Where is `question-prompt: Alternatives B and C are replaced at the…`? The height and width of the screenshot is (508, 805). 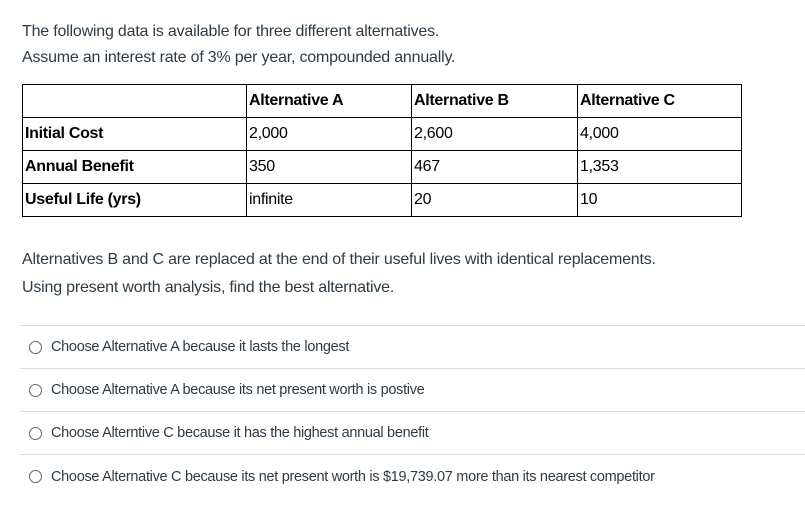 question-prompt: Alternatives B and C are replaced at the… is located at coordinates (339, 274).